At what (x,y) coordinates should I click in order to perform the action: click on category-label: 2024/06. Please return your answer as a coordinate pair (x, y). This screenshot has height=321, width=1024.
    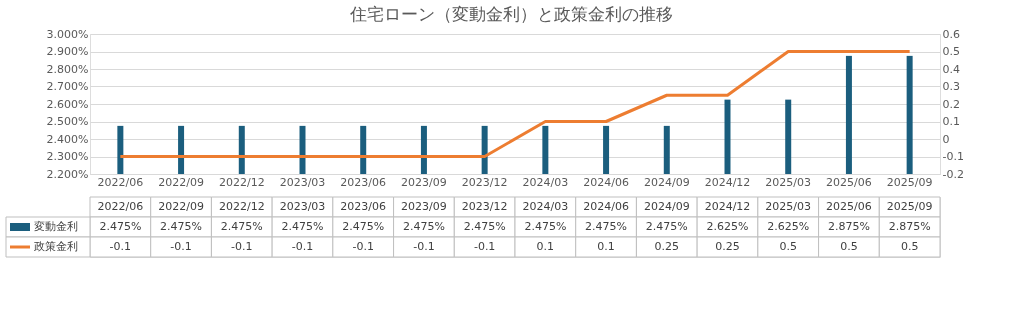
    Looking at the image, I should click on (606, 206).